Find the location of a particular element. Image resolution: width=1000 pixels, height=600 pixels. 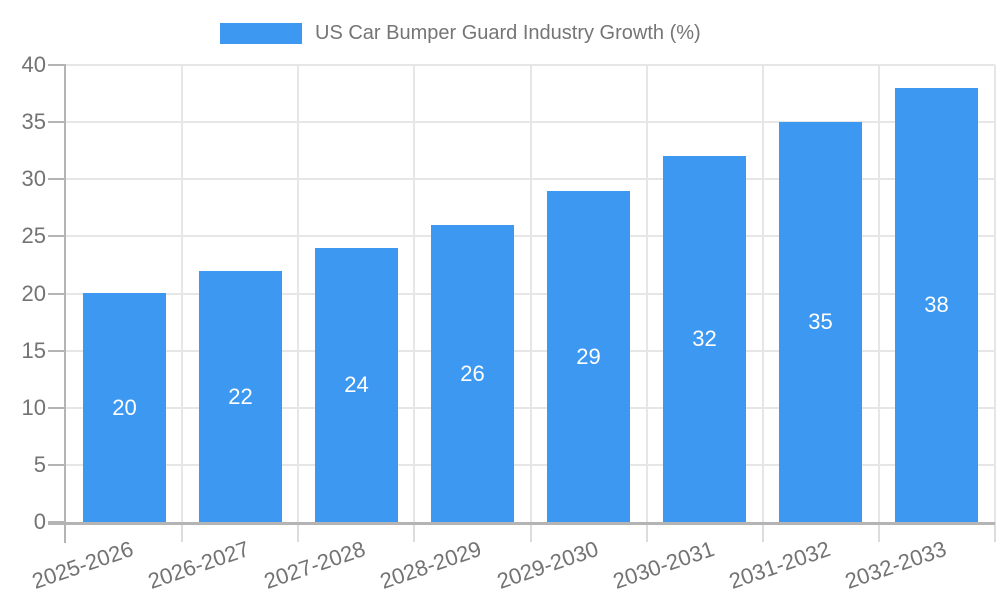

y-axis-tick-label: 25 is located at coordinates (33, 235).